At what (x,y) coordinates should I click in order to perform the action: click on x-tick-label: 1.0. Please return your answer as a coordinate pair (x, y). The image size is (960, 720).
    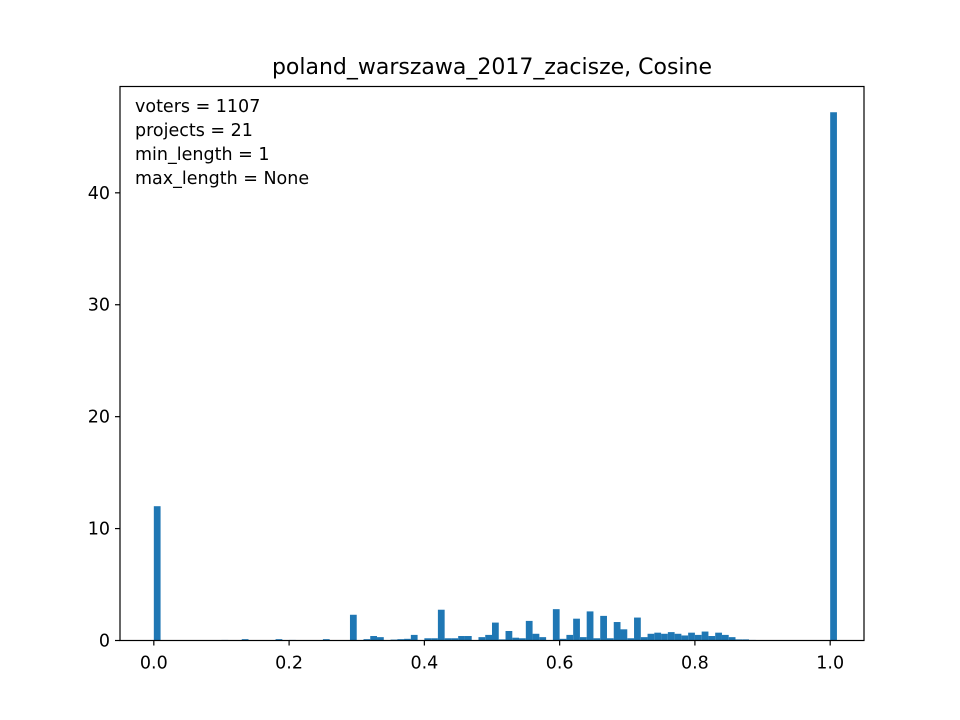
    Looking at the image, I should click on (830, 664).